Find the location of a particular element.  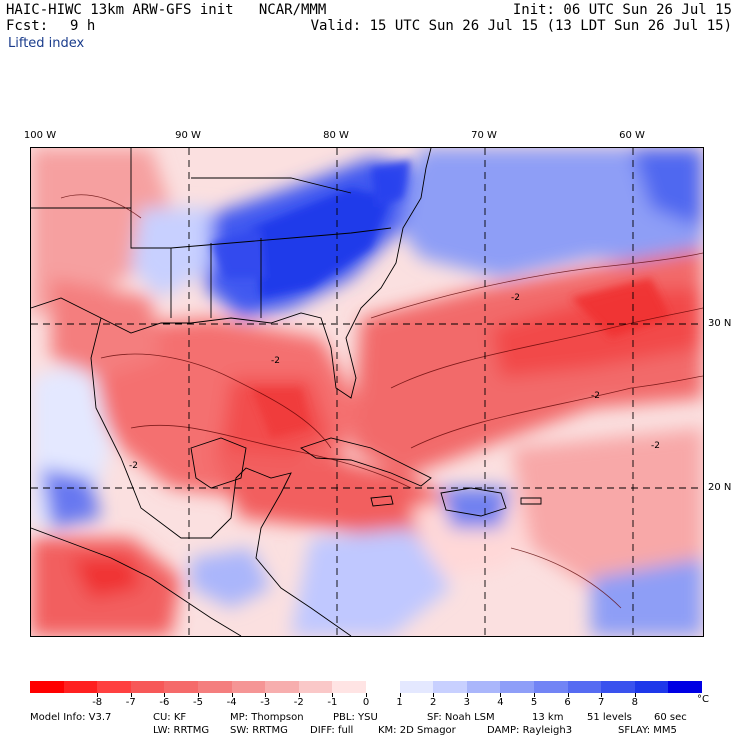

surface-layer-option: SFLAY: MM5 is located at coordinates (647, 730).